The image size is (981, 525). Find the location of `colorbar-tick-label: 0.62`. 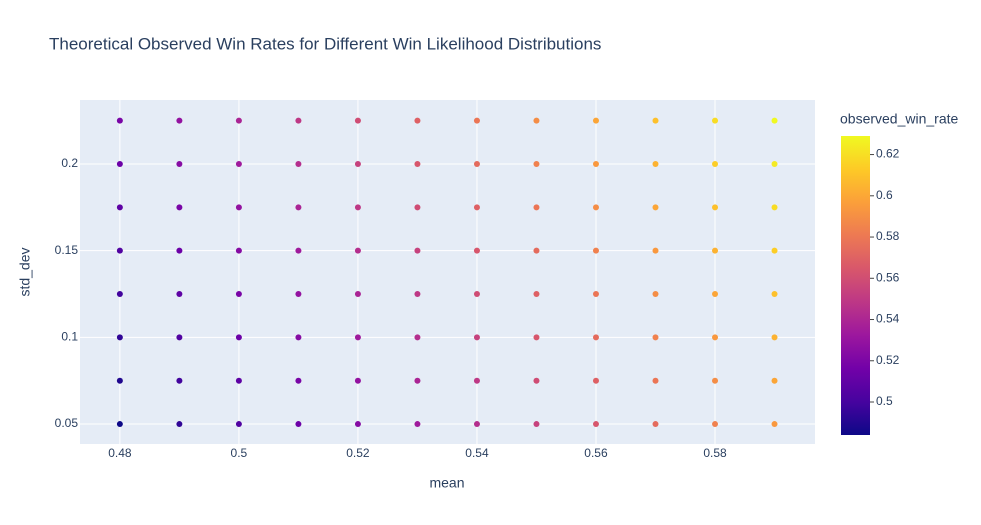

colorbar-tick-label: 0.62 is located at coordinates (888, 154).